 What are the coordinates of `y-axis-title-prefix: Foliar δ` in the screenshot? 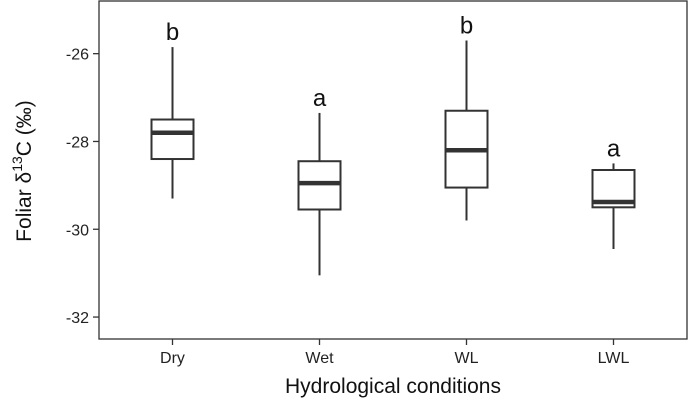 It's located at (24, 207).